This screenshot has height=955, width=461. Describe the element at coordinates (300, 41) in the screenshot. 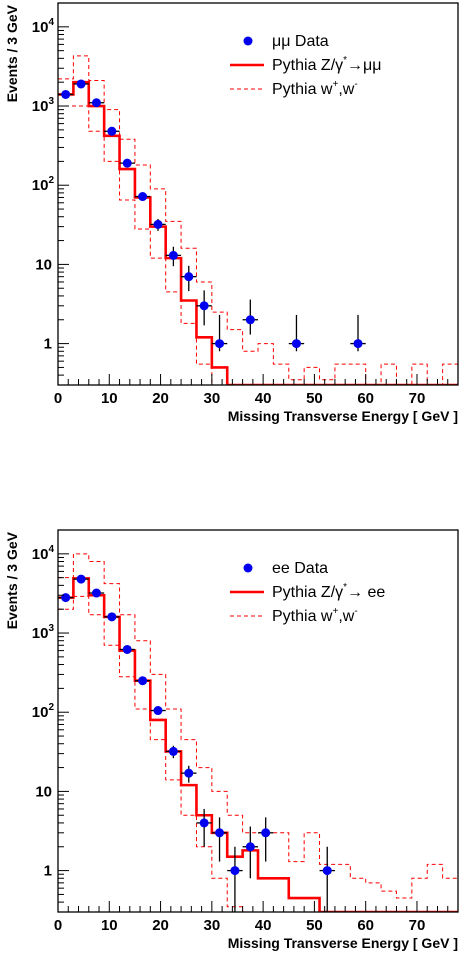

I see `legend-label: μμ Data` at that location.